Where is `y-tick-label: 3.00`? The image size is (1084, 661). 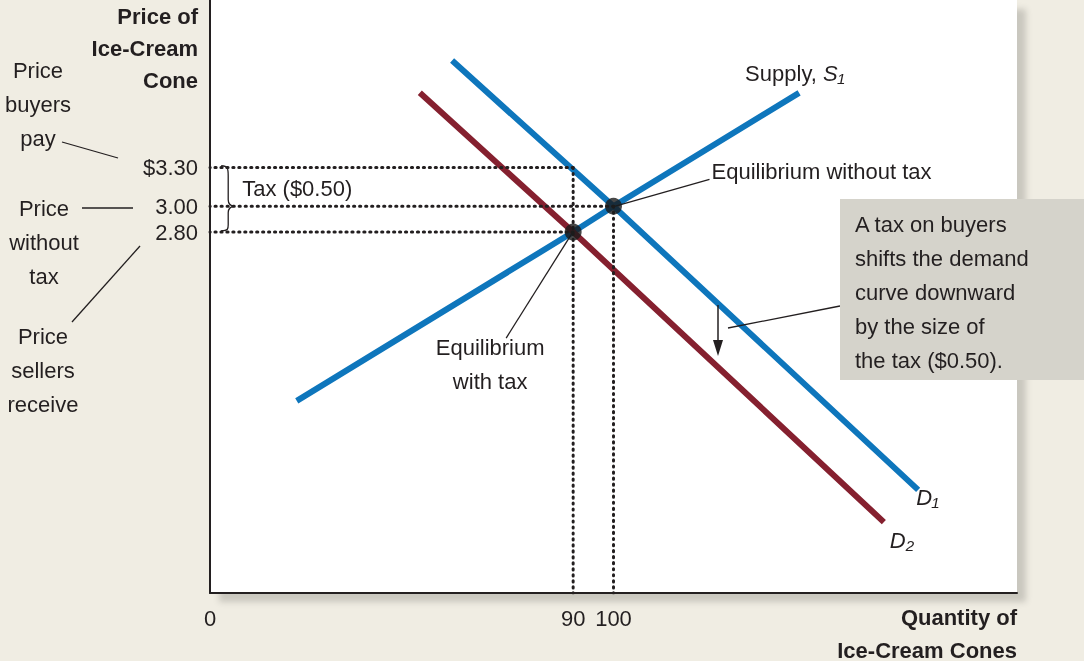 y-tick-label: 3.00 is located at coordinates (176, 206).